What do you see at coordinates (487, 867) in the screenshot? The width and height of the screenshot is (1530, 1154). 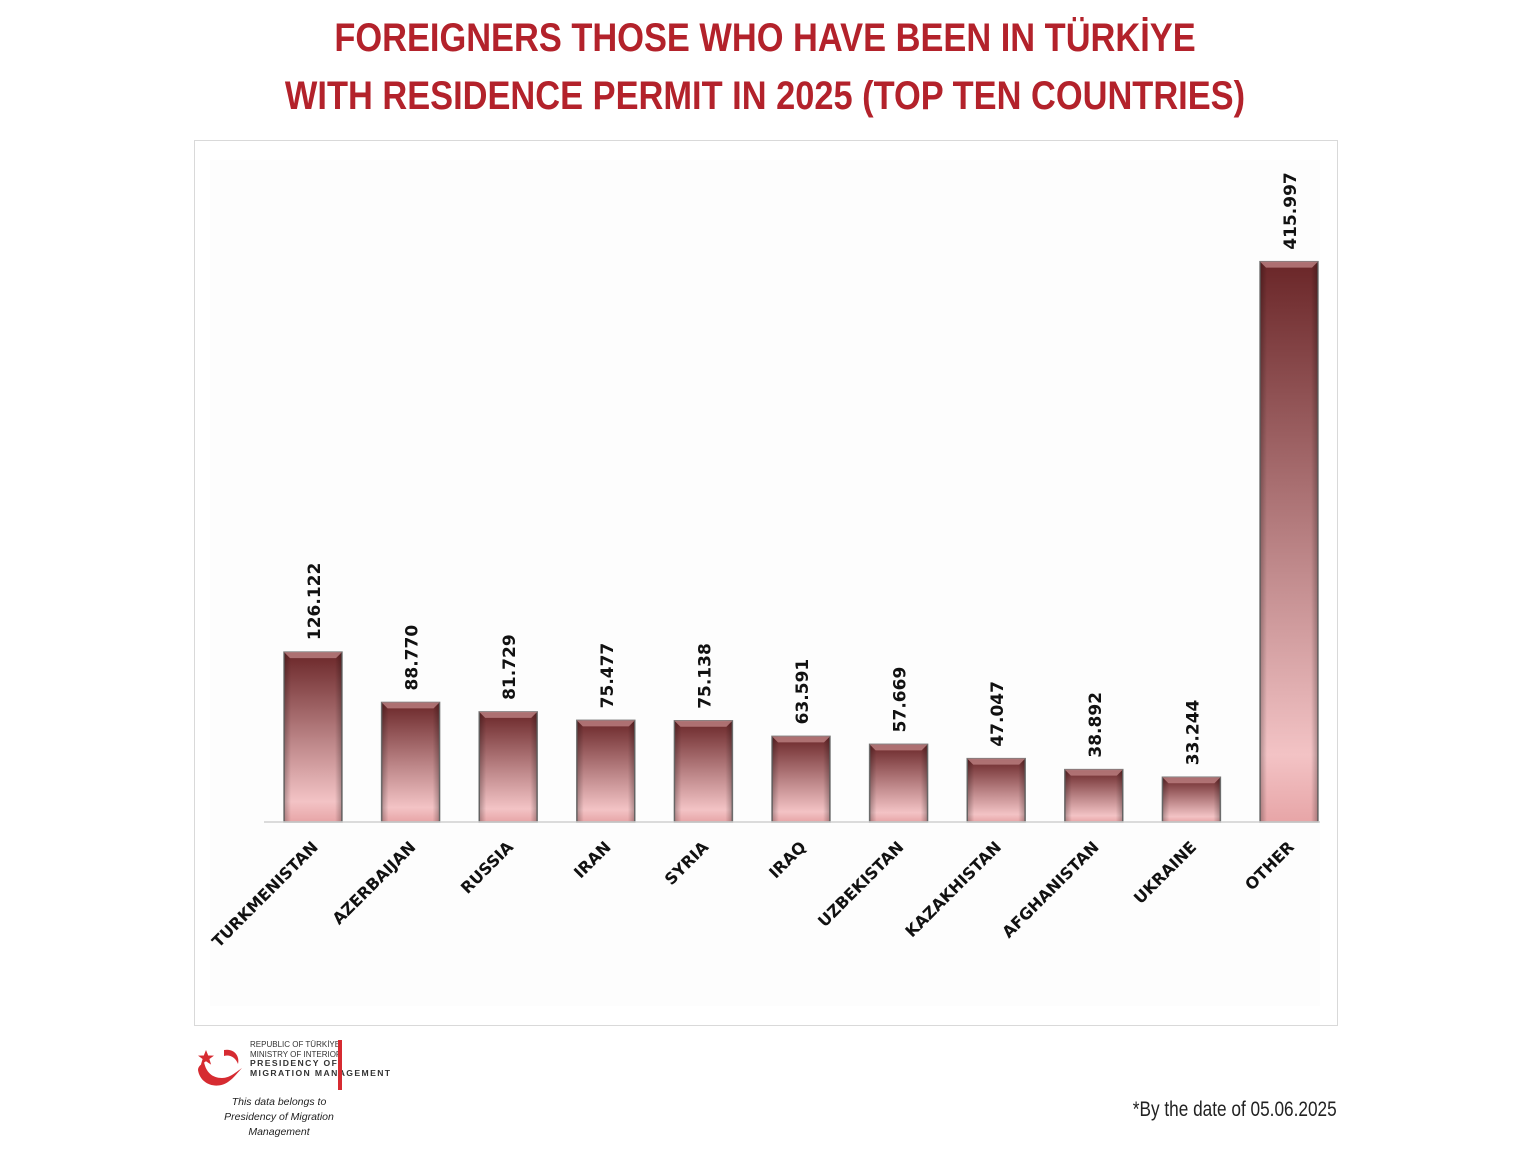 I see `category-label: RUSSIA` at bounding box center [487, 867].